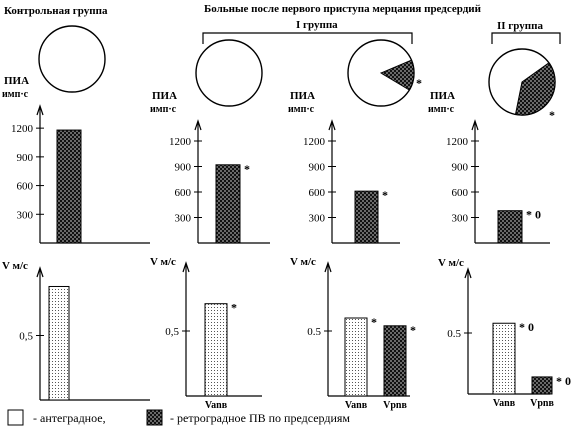  Describe the element at coordinates (154, 417) in the screenshot. I see `legend-retrograde-swatch` at that location.